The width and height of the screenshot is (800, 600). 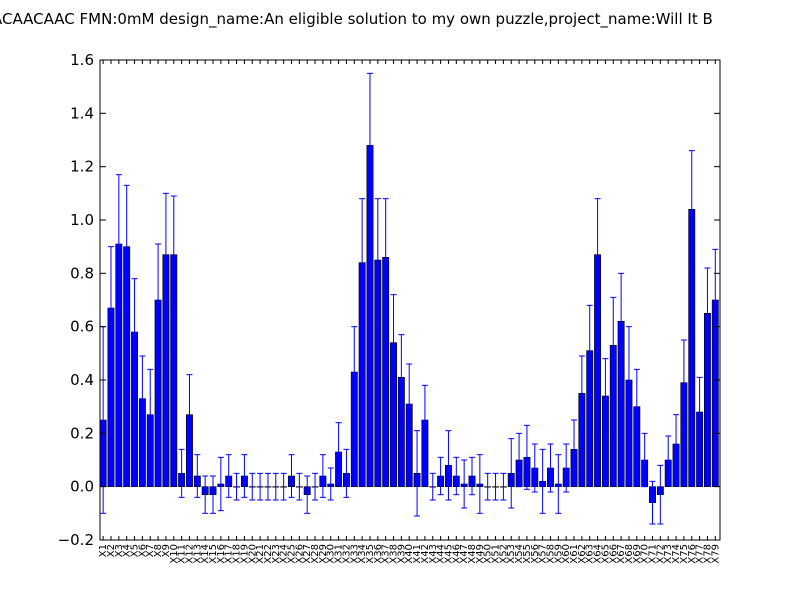 I want to click on x-tick-label: X33, so click(x=354, y=554).